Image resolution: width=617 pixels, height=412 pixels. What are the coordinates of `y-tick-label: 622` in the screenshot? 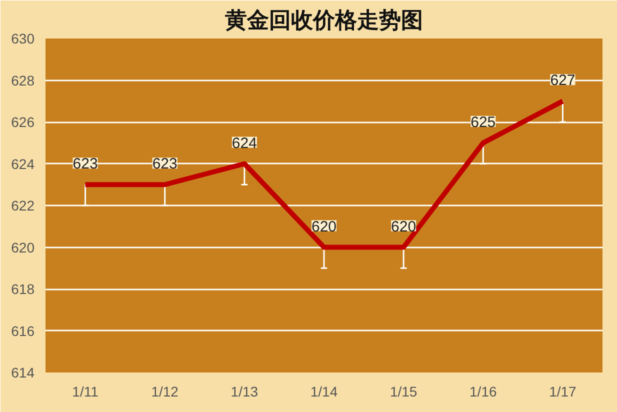 It's located at (23, 206).